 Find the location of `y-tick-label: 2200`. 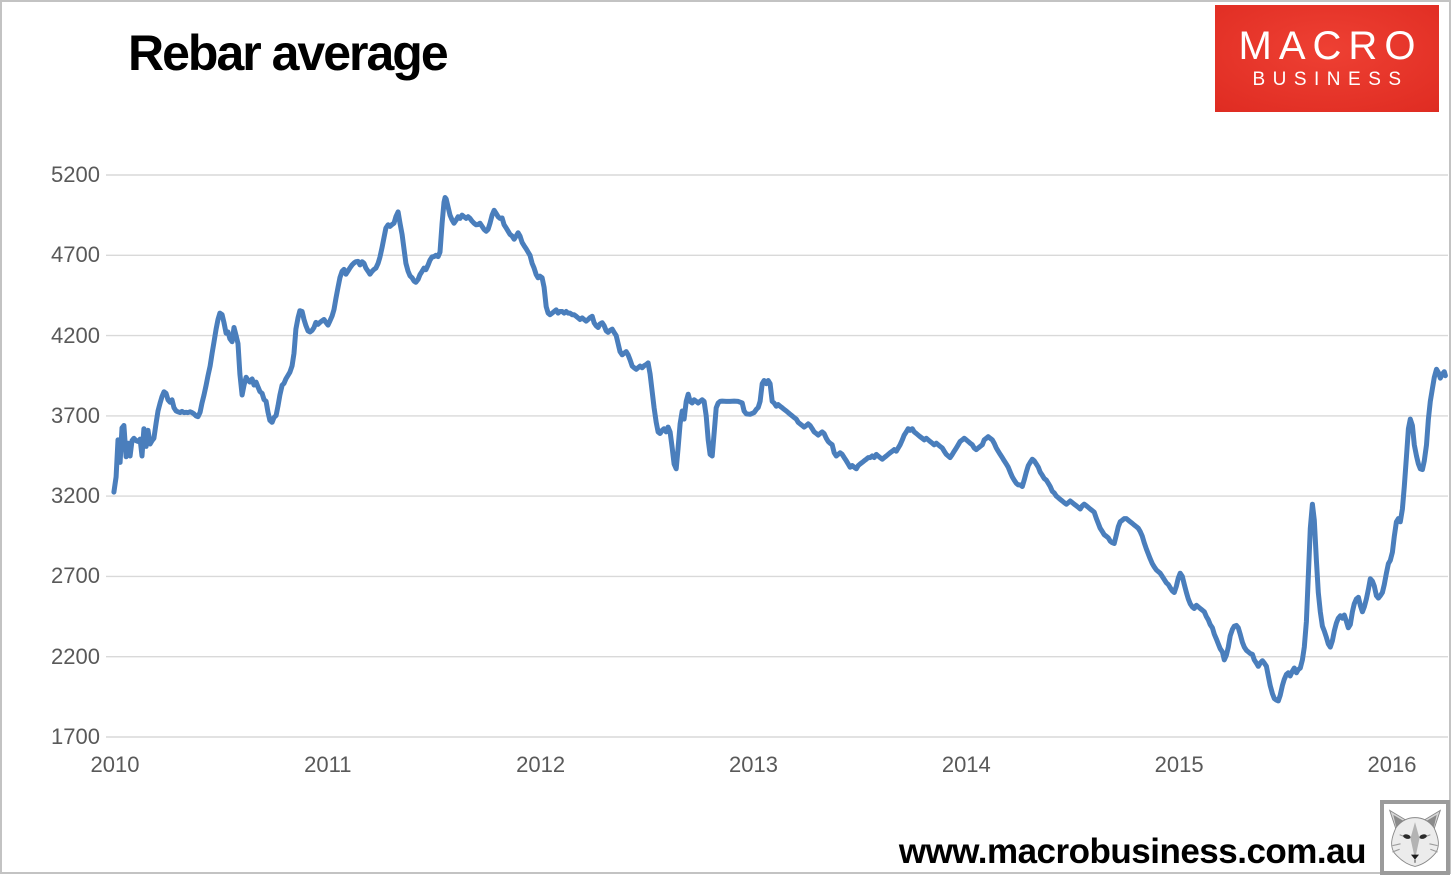

y-tick-label: 2200 is located at coordinates (75, 656).